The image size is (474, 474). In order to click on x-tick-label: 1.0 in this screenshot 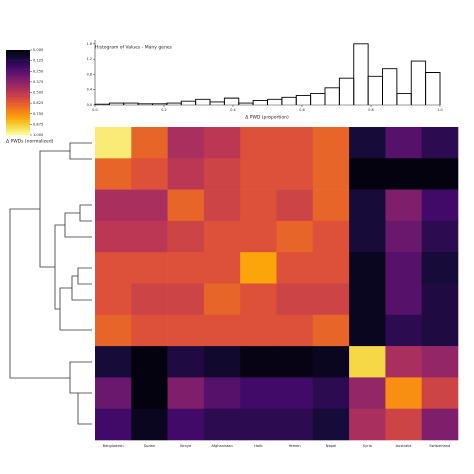, I will do `click(439, 110)`.